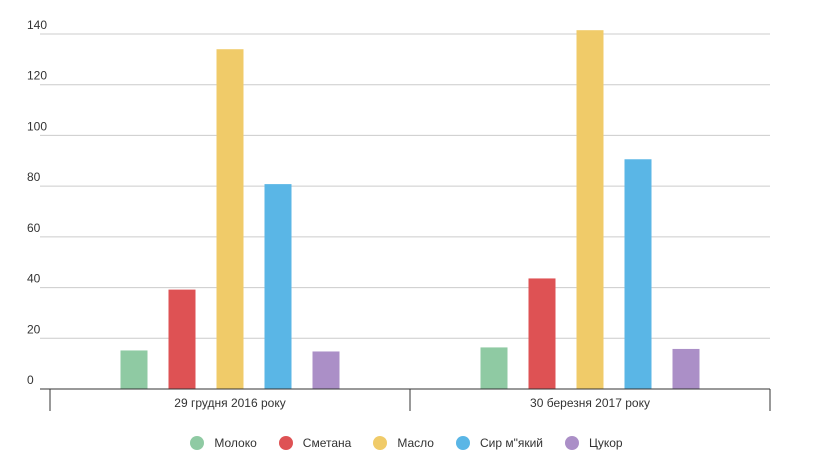 The height and width of the screenshot is (471, 813). I want to click on legend-label: Молоко, so click(235, 443).